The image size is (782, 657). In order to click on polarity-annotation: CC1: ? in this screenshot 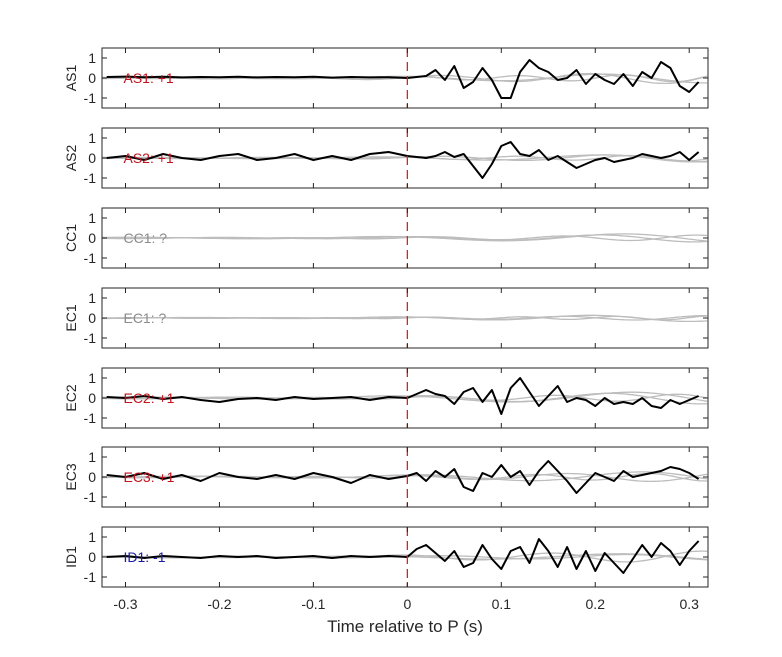, I will do `click(145, 238)`.